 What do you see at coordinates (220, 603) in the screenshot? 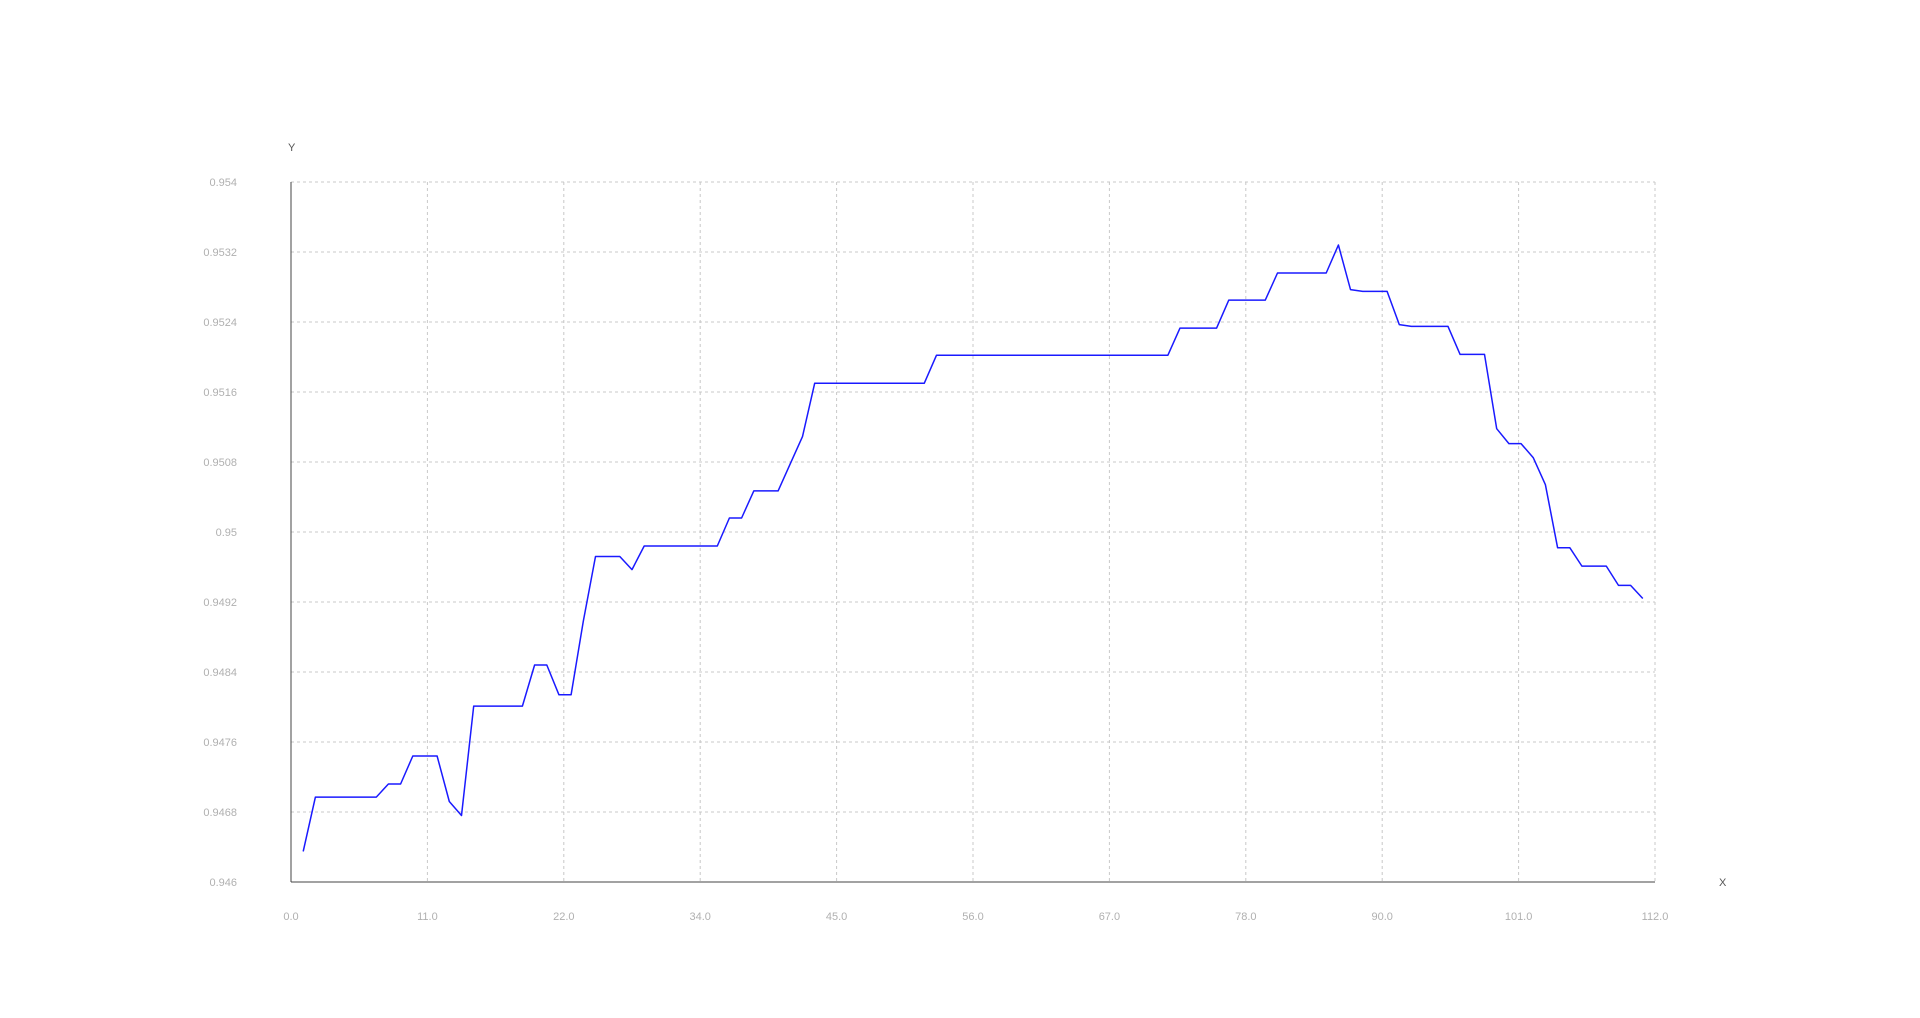
I see `y-tick-label: 0.9492` at bounding box center [220, 603].